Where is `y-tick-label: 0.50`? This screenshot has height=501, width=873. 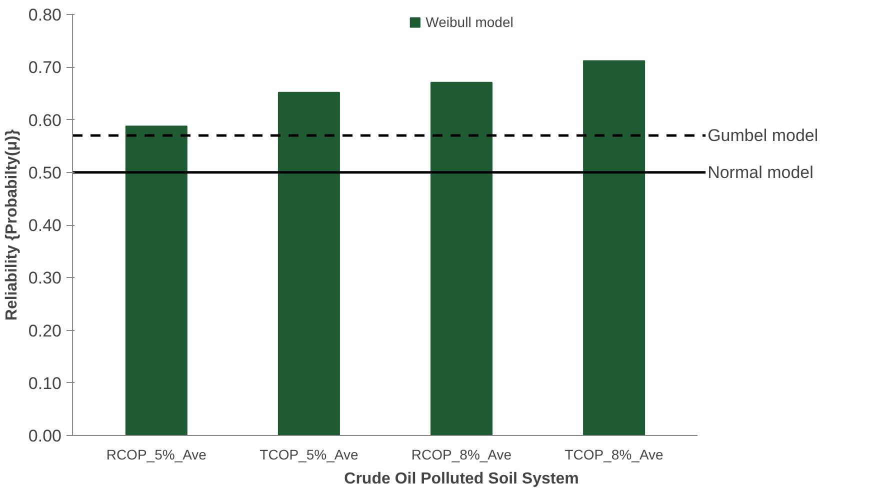 y-tick-label: 0.50 is located at coordinates (45, 172).